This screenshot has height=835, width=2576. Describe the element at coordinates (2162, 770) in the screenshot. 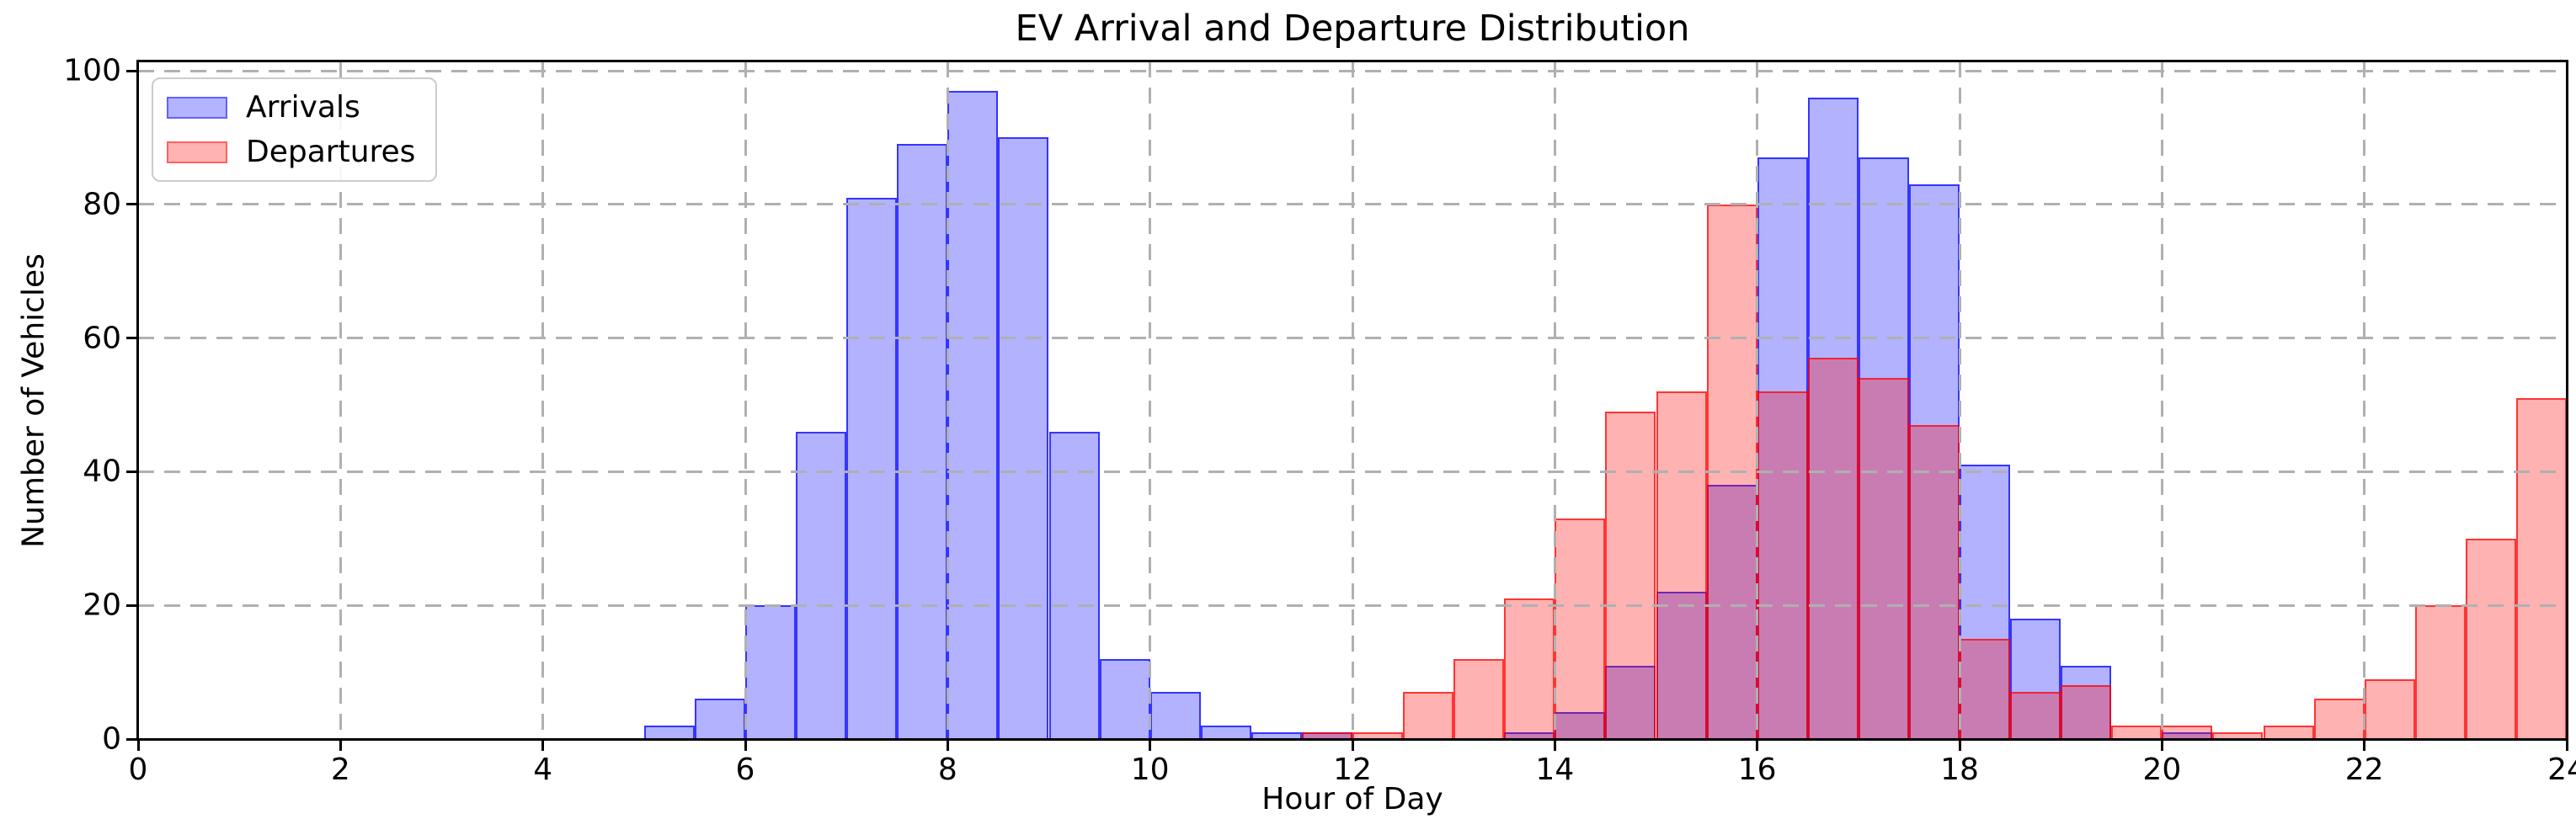

I see `x-tick-label-20: 20` at that location.